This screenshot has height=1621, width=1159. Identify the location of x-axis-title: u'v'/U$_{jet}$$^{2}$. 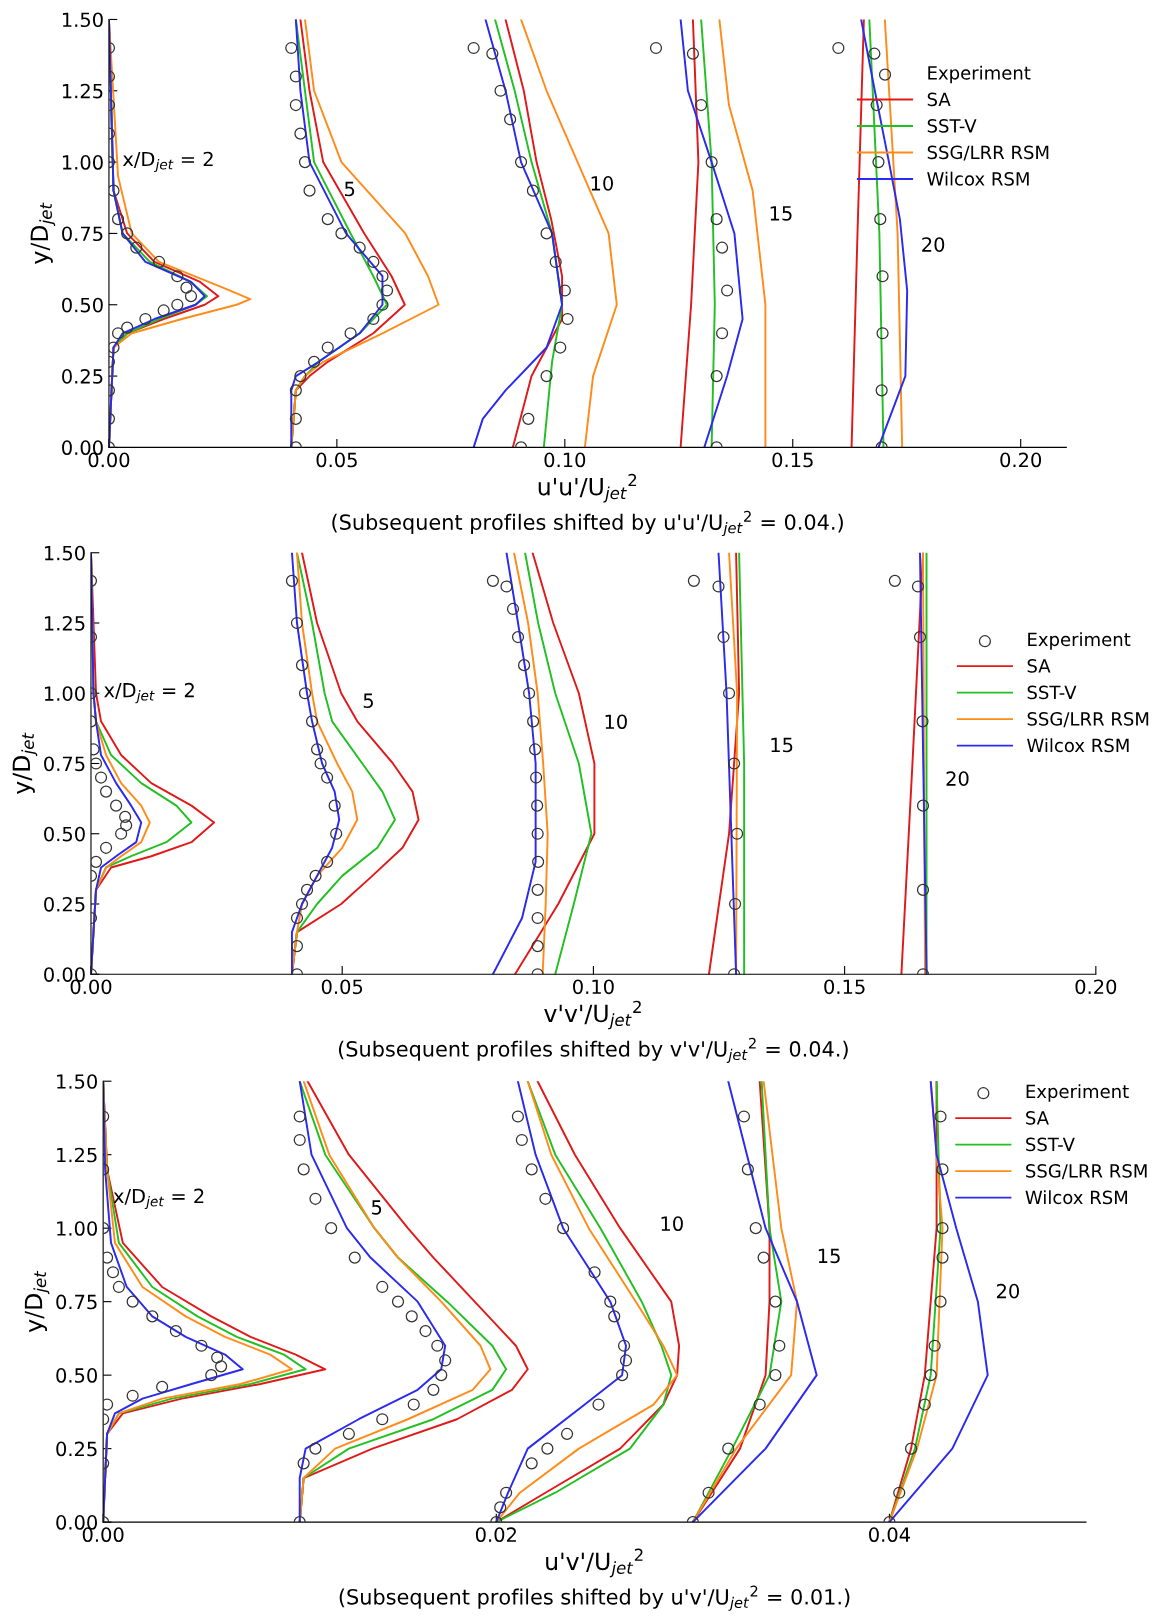
(594, 1563).